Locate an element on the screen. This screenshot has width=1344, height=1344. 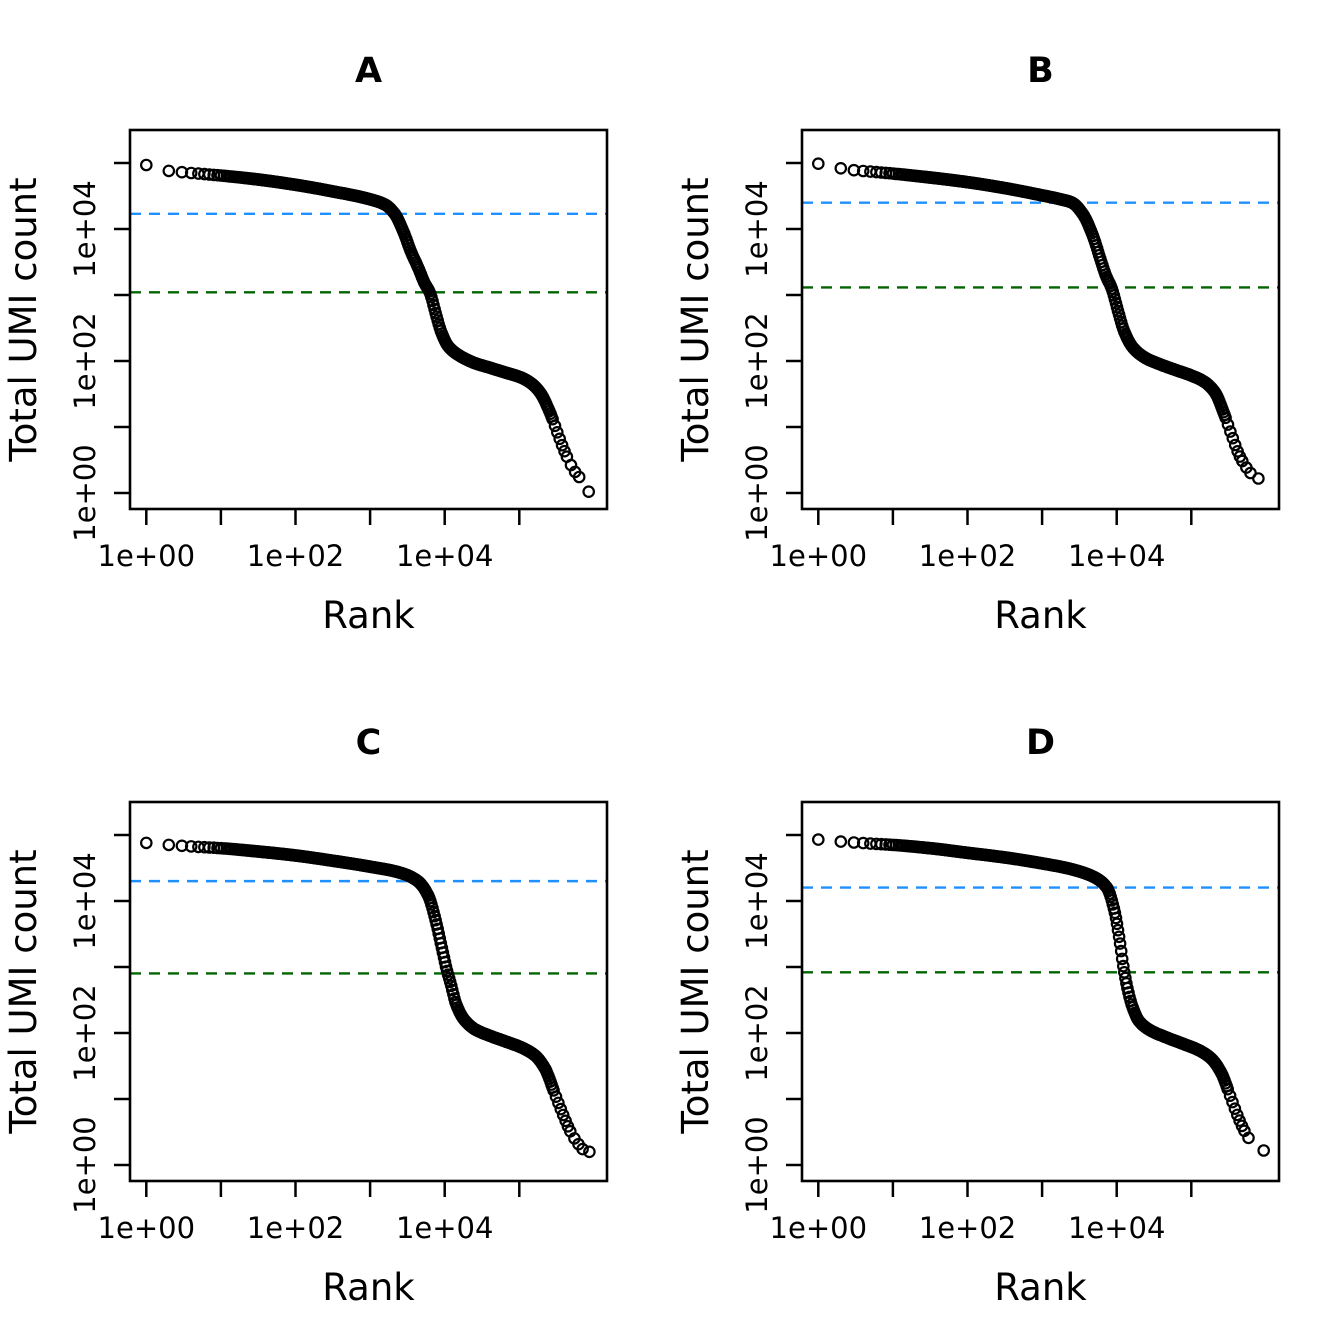
panel-title: B is located at coordinates (1040, 71).